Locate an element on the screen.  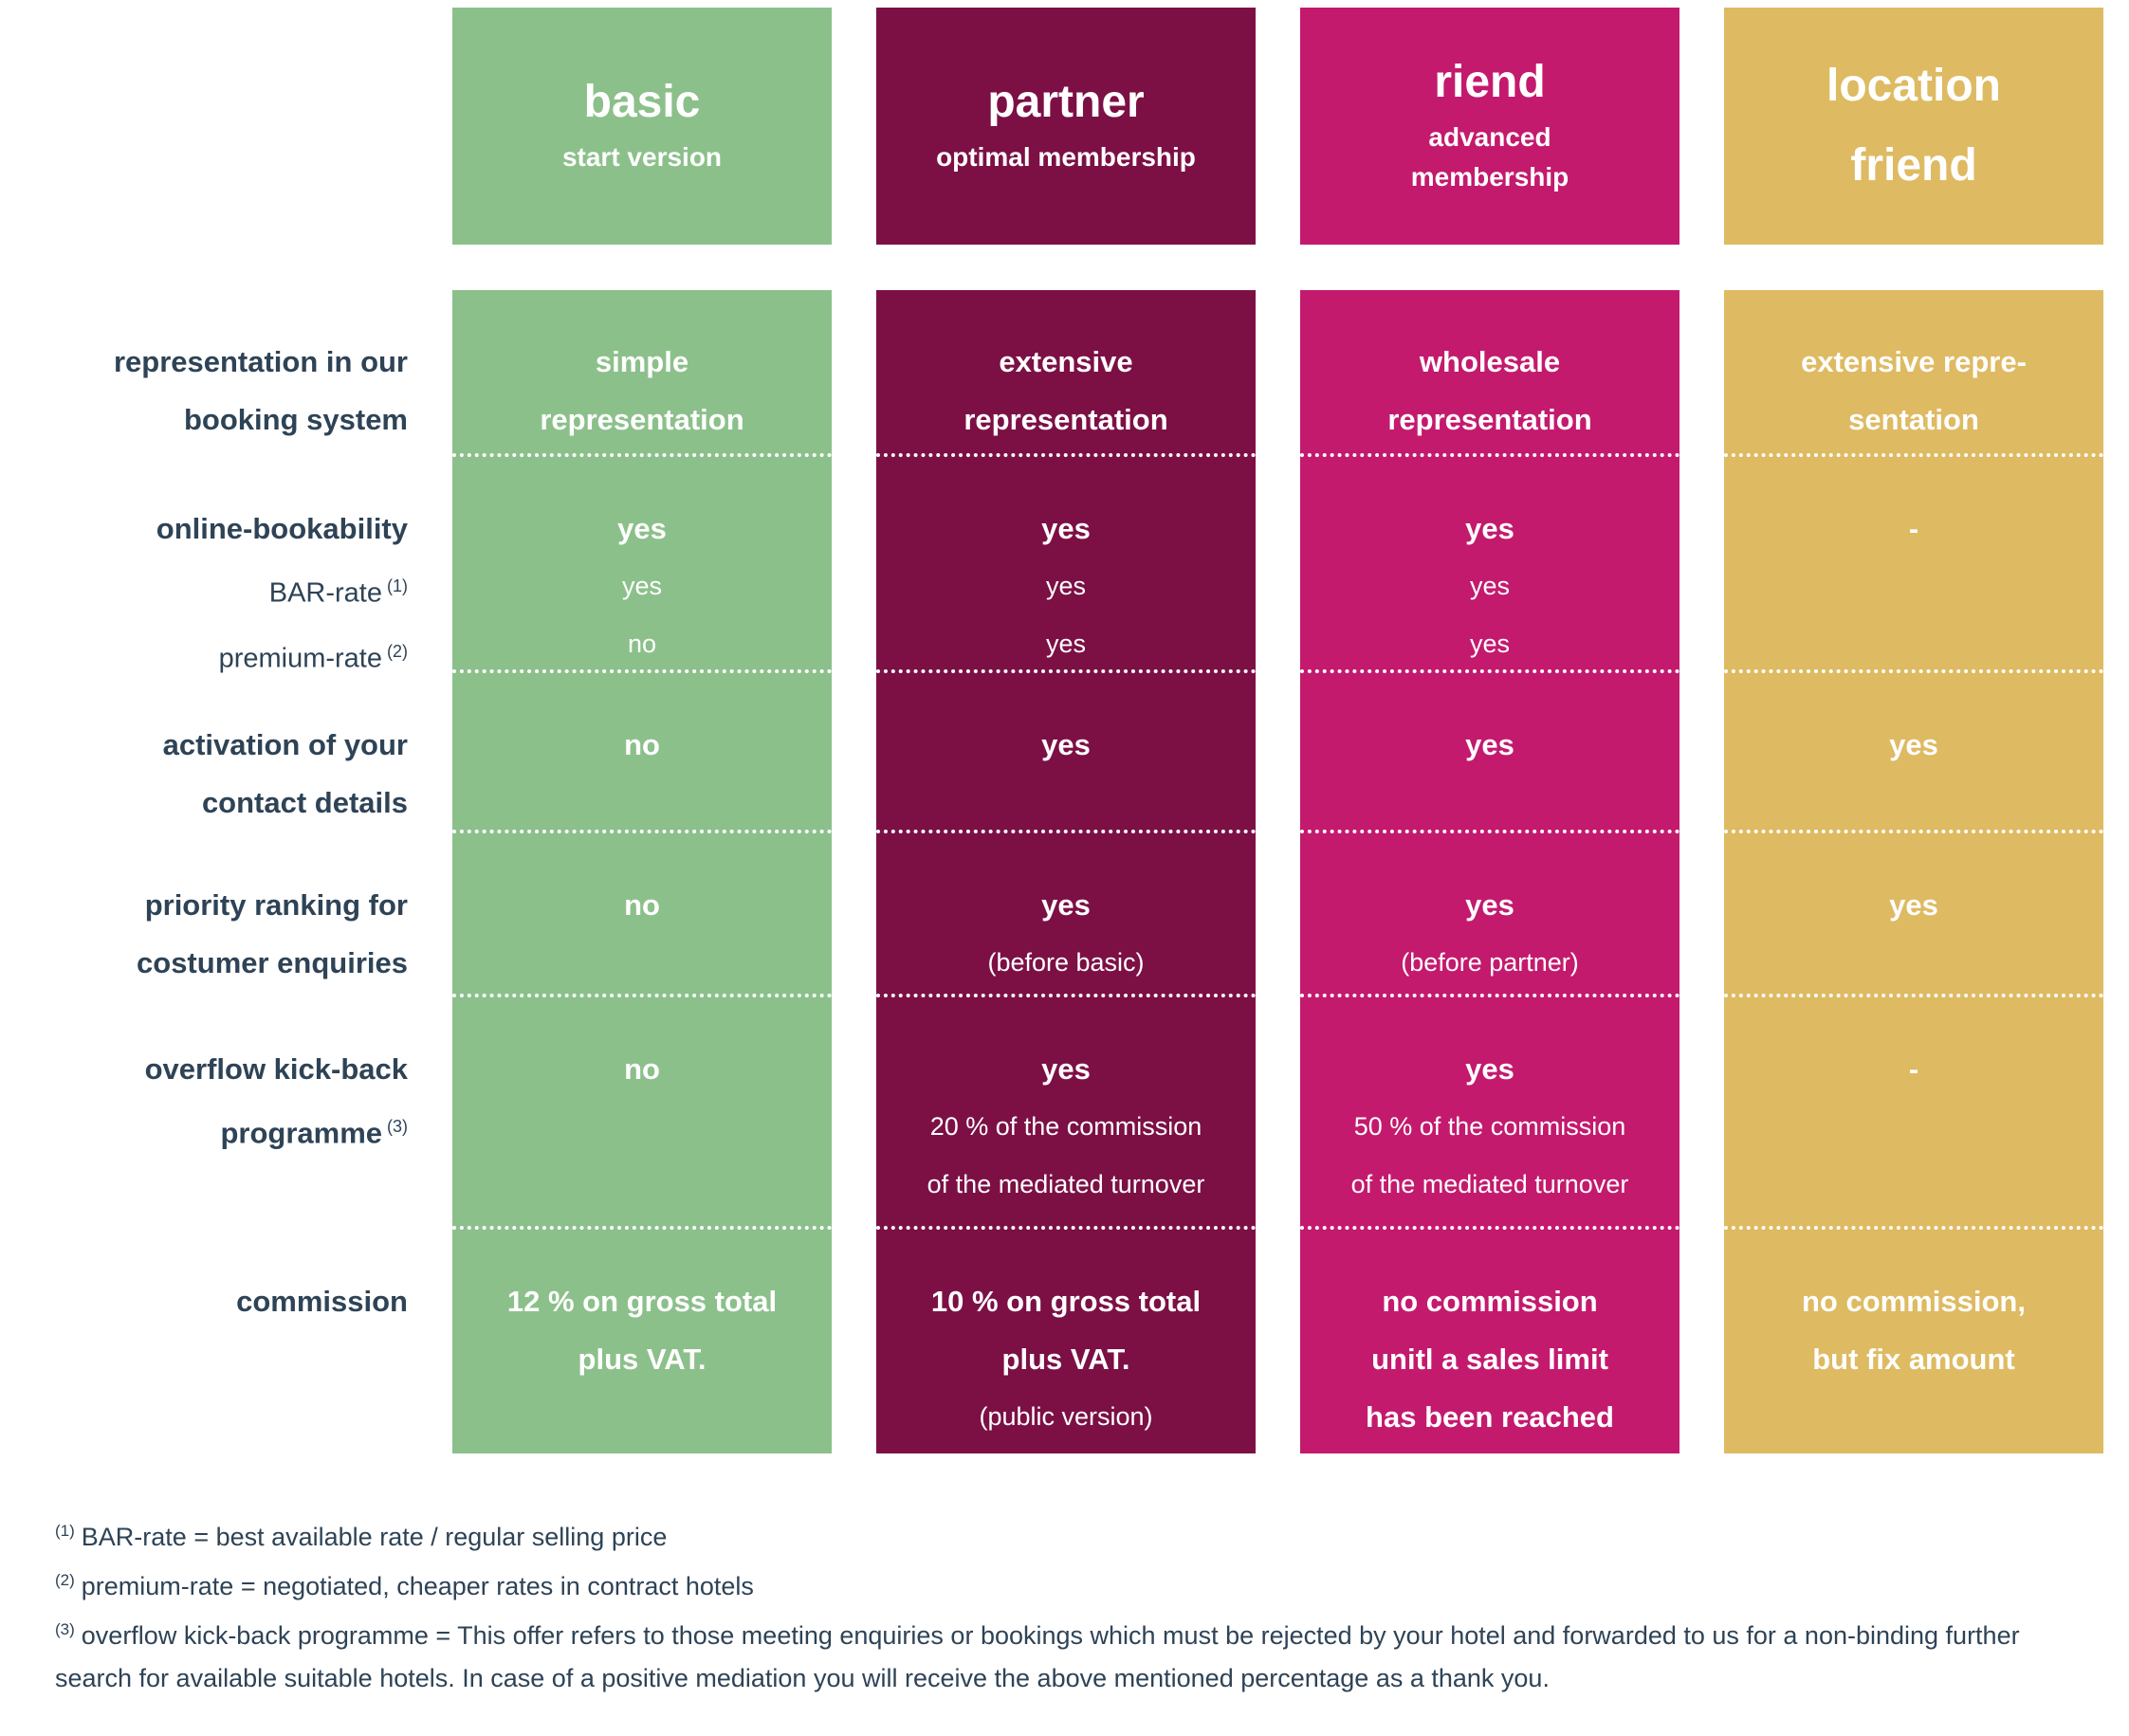
footnote-marker: (3) is located at coordinates (65, 1629).